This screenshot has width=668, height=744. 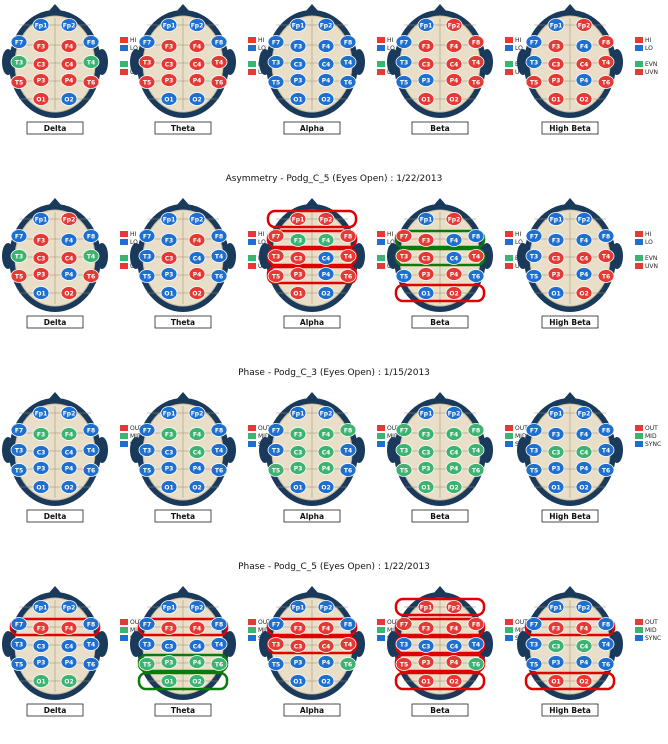 I want to click on electrode-label: C3, so click(x=556, y=453).